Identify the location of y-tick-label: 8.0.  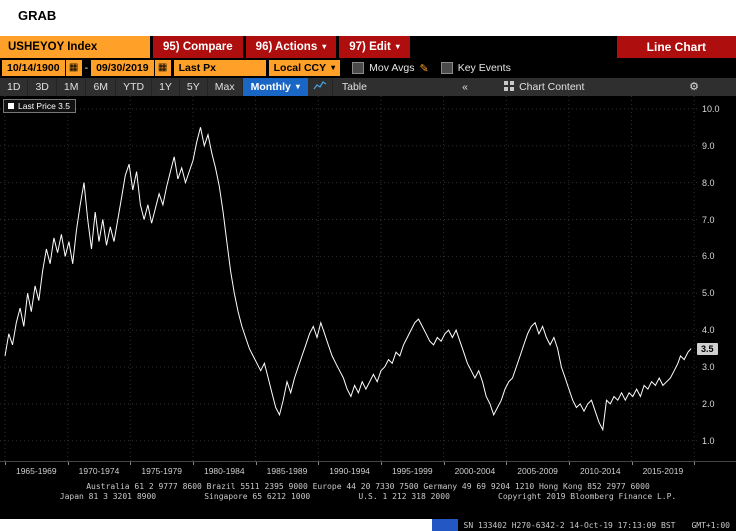
(708, 182).